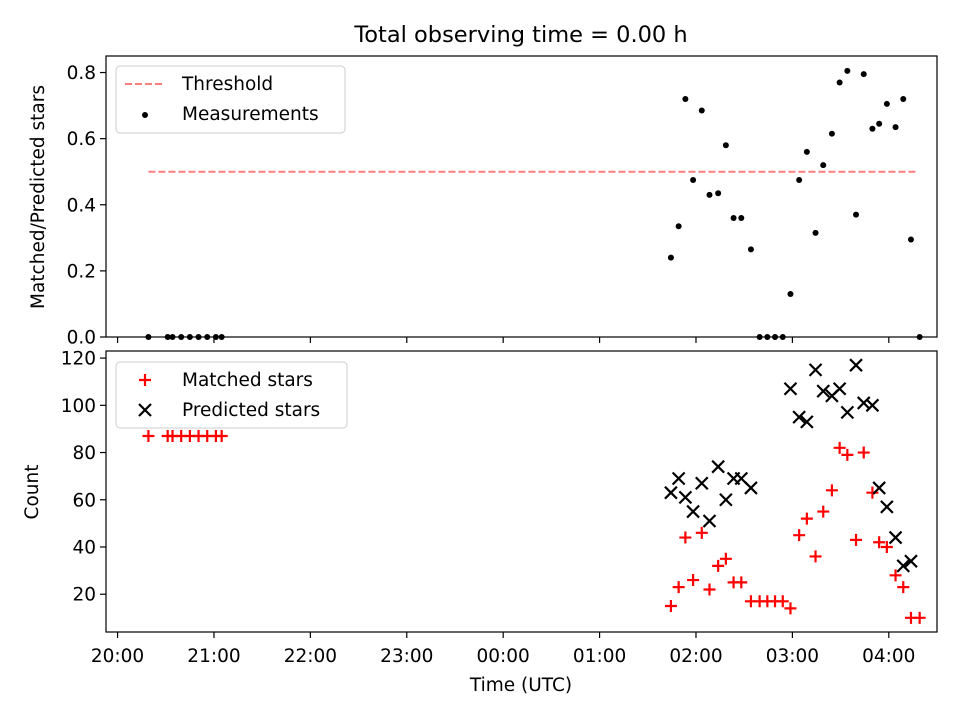 The height and width of the screenshot is (720, 960). What do you see at coordinates (520, 35) in the screenshot?
I see `chart-title: Total observing time = 0.00 h` at bounding box center [520, 35].